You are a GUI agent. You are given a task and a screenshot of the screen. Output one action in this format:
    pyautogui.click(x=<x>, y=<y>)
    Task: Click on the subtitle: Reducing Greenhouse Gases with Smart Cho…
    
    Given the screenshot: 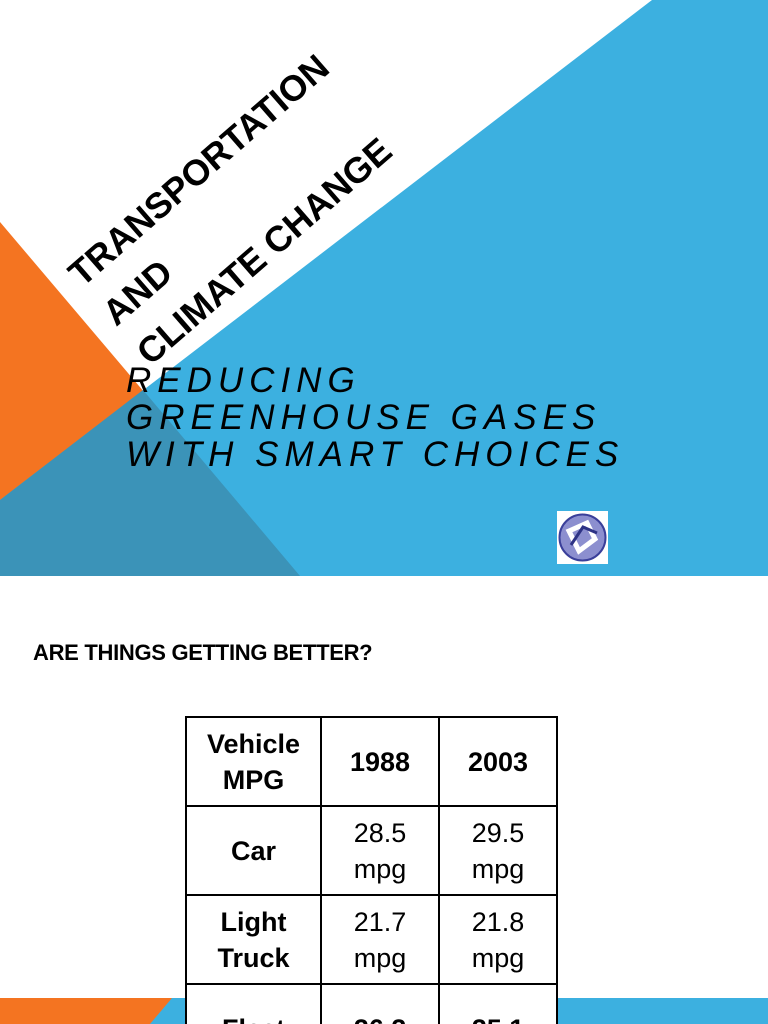 What is the action you would take?
    pyautogui.click(x=375, y=417)
    